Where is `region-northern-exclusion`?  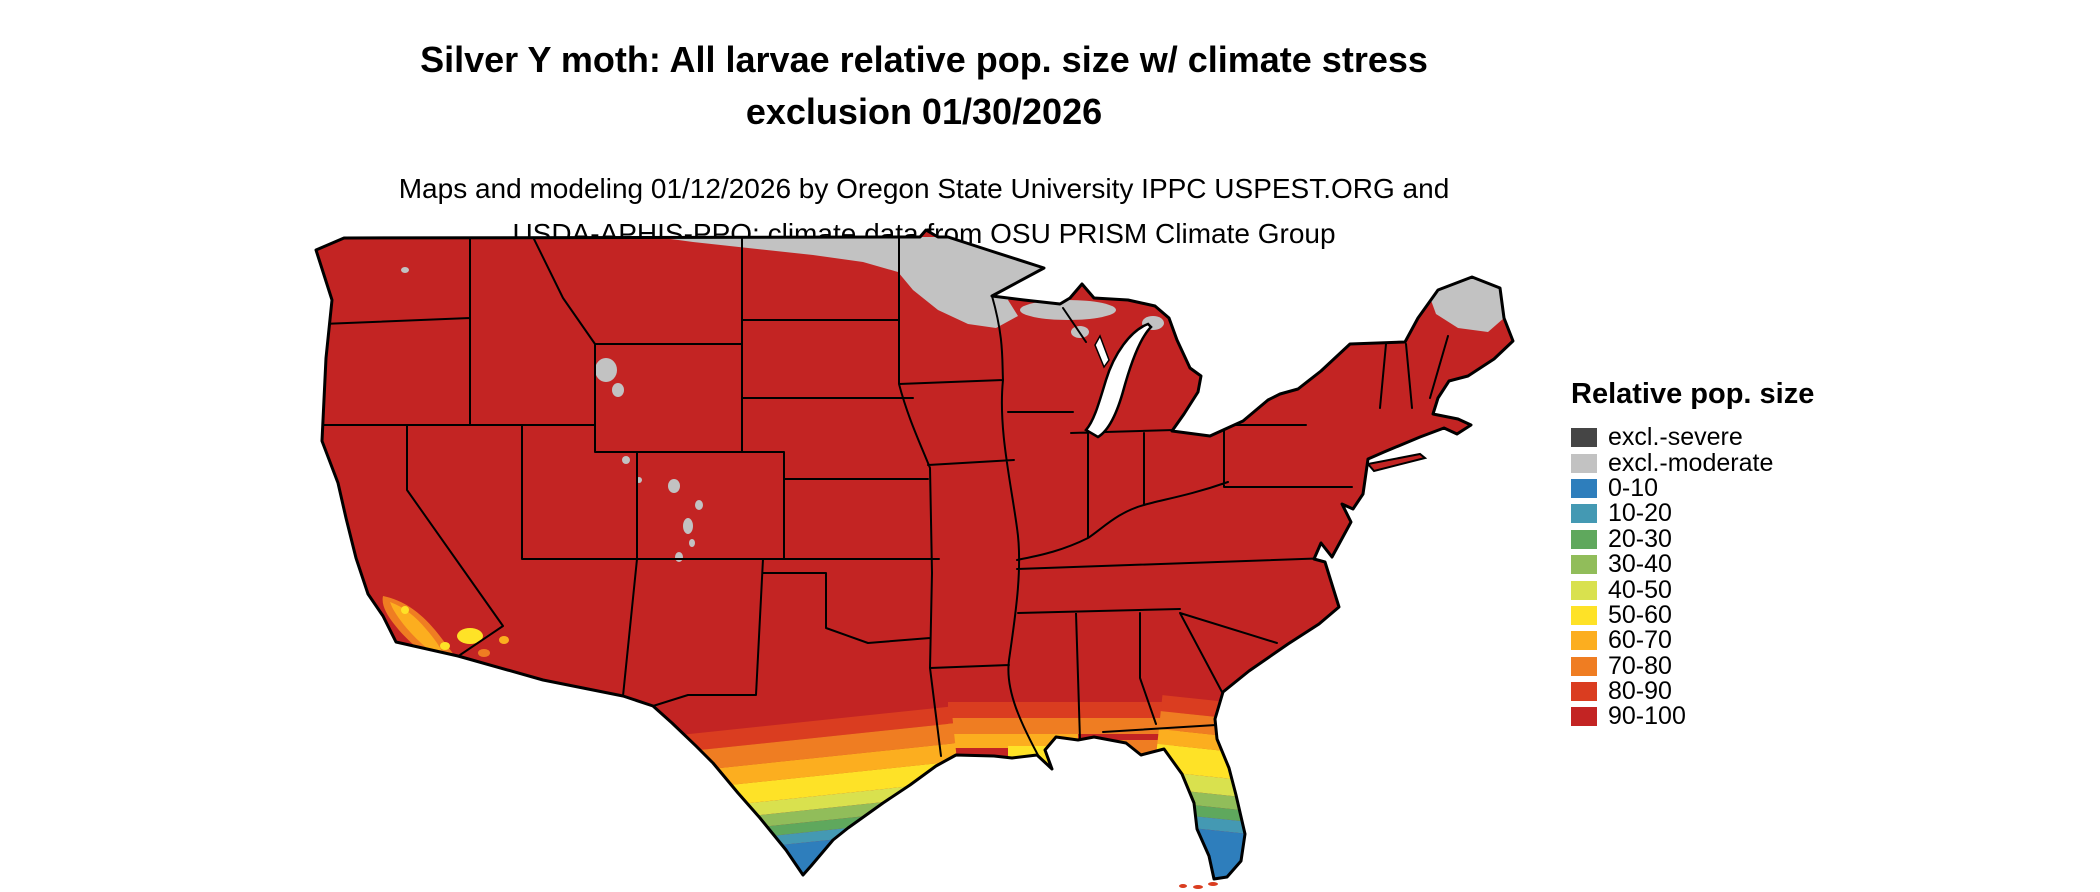
region-northern-exclusion is located at coordinates (850, 282).